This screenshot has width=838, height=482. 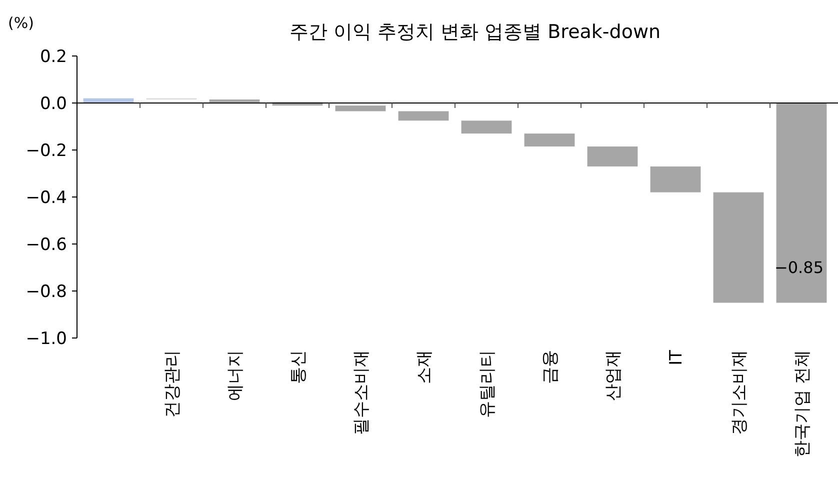 I want to click on y-tick-label: −0.4, so click(x=46, y=198).